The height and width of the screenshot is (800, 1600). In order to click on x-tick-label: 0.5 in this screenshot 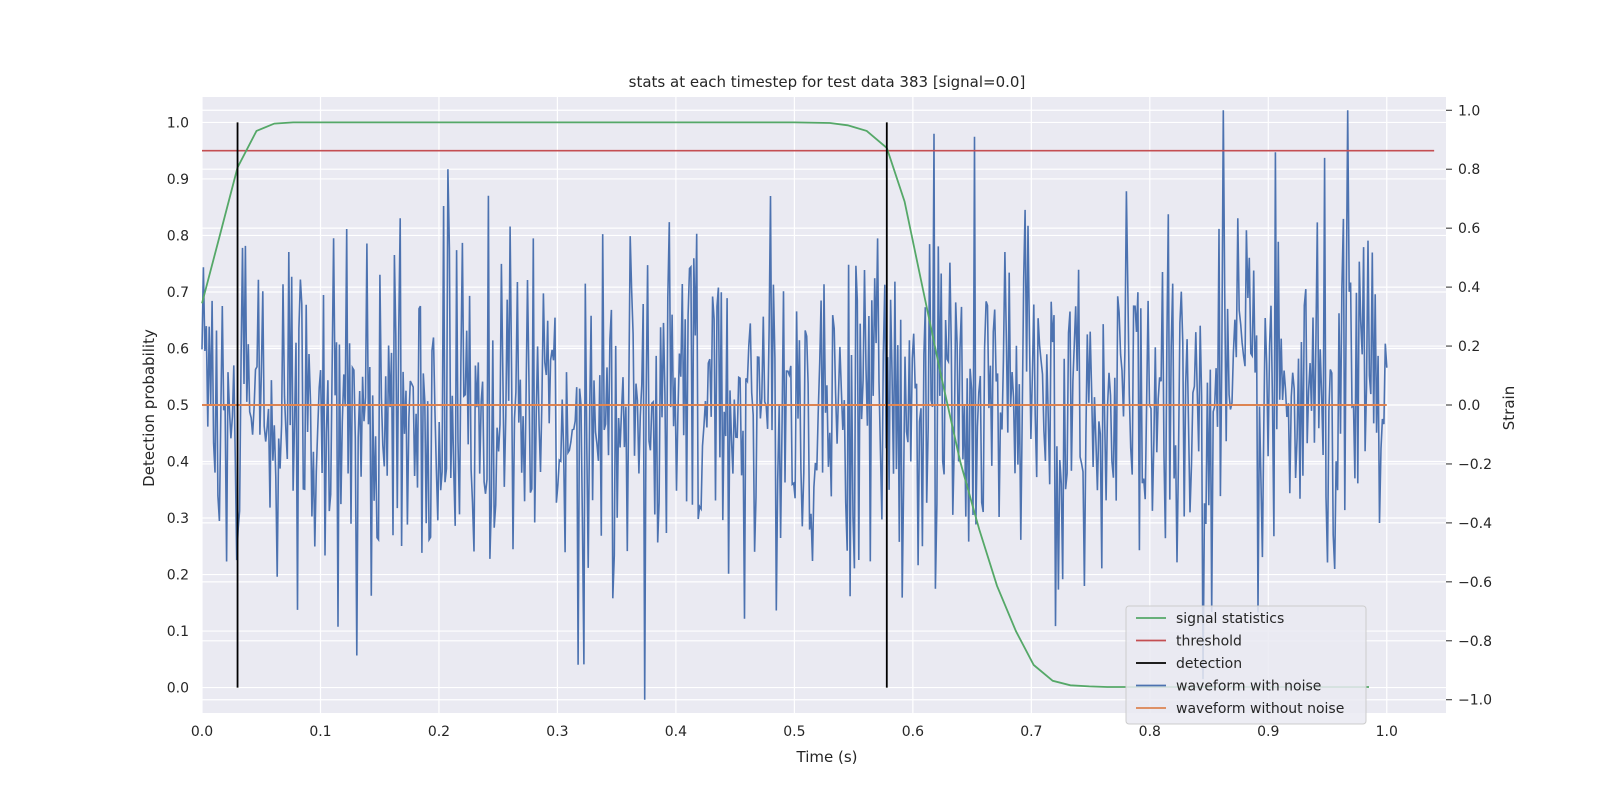, I will do `click(794, 732)`.